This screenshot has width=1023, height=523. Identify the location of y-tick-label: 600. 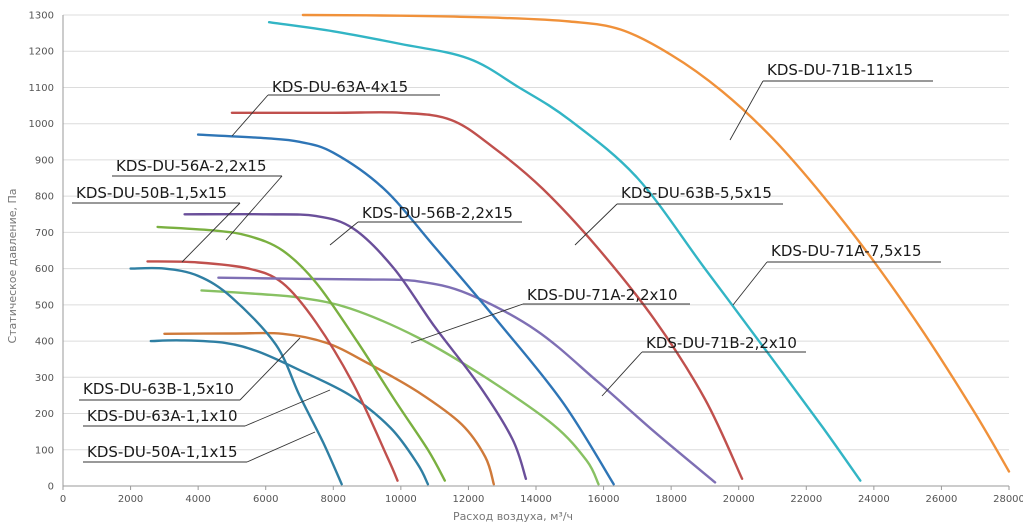
(44, 269).